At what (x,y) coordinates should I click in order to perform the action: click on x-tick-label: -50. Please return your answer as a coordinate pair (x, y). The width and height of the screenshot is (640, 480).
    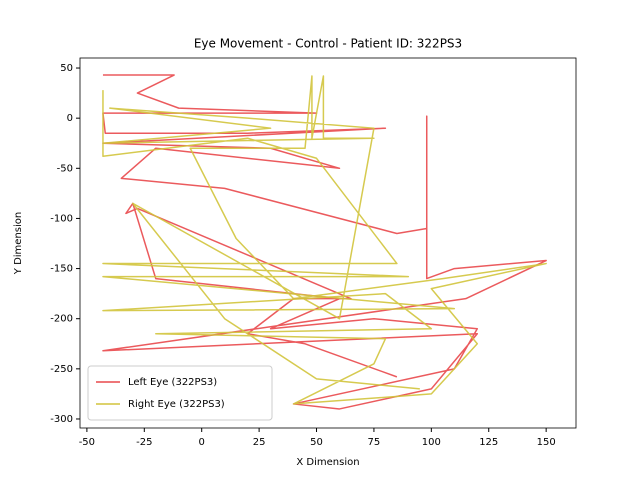
    Looking at the image, I should click on (87, 442).